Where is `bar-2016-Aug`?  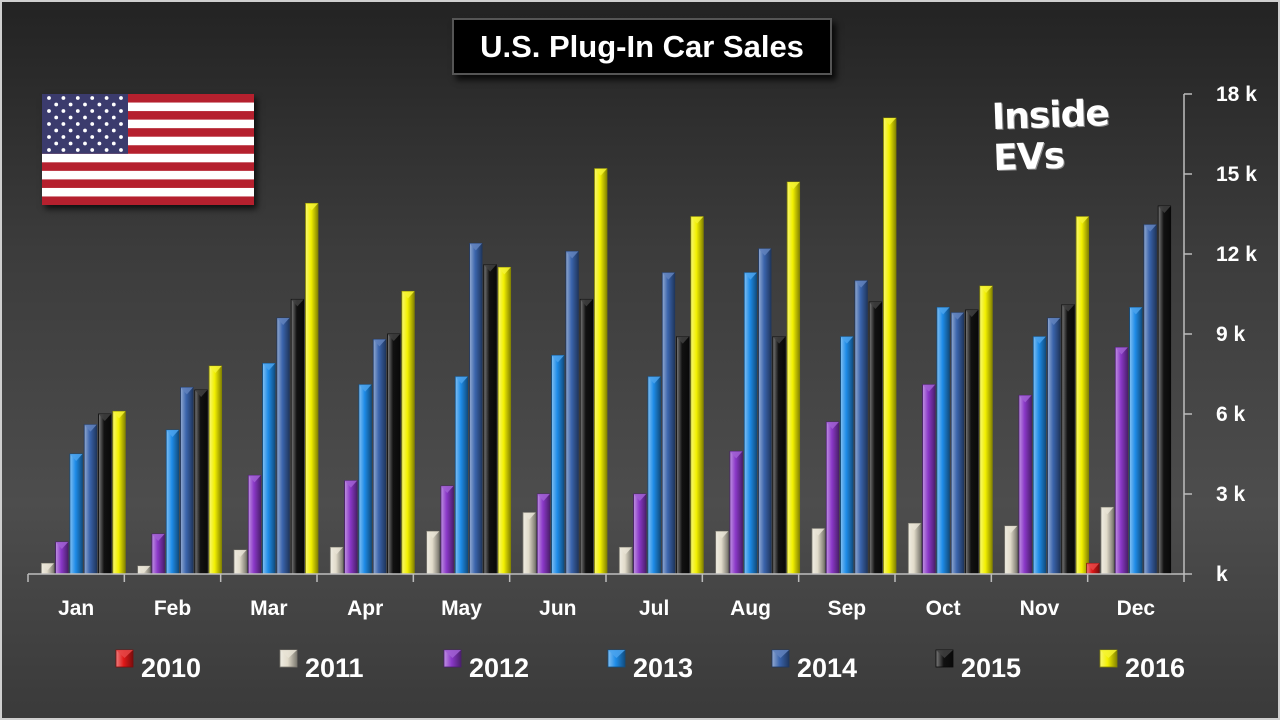 bar-2016-Aug is located at coordinates (793, 378).